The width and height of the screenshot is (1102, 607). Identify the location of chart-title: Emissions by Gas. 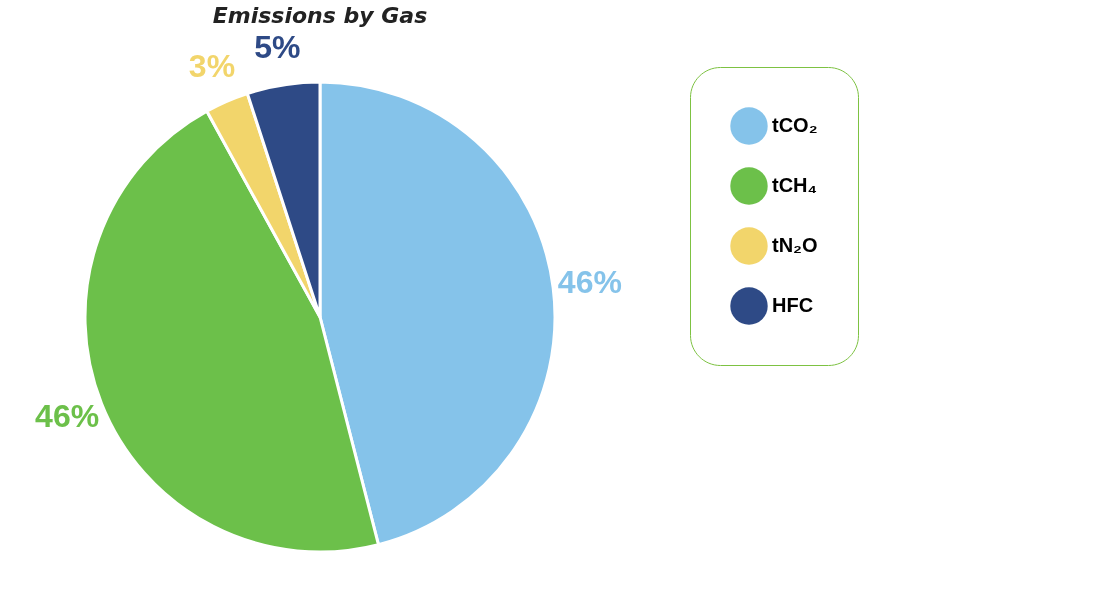
(320, 16).